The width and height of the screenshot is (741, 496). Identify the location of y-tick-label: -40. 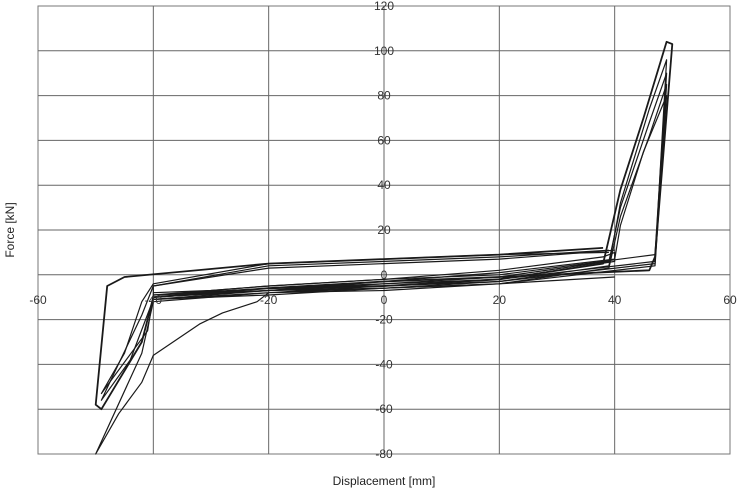
(384, 364).